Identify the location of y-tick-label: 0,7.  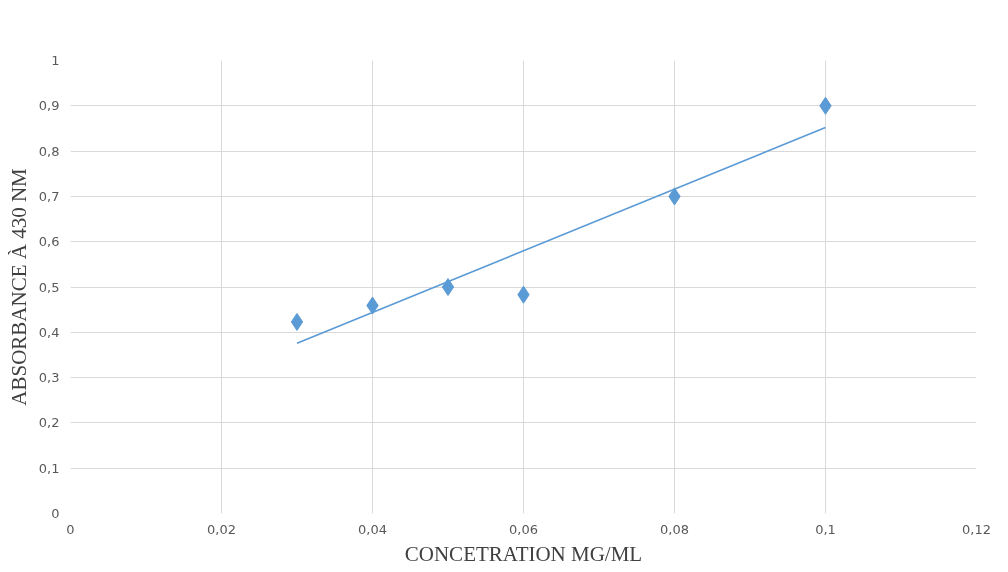
(49, 196).